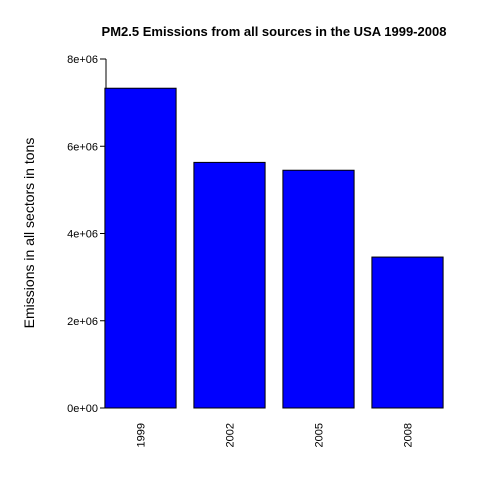 This screenshot has height=480, width=480. Describe the element at coordinates (82, 235) in the screenshot. I see `y-tick-label: 4e+06` at that location.